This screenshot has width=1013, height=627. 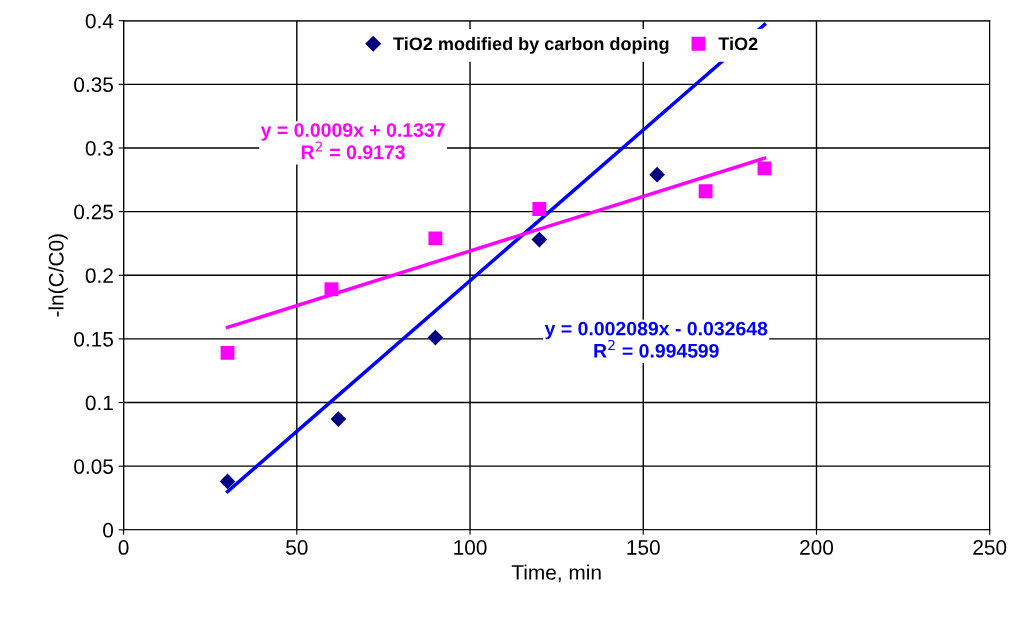 What do you see at coordinates (352, 141) in the screenshot?
I see `annotation: y = 0.0009x + 0.1337 R$^{2}$ = 0.9173` at bounding box center [352, 141].